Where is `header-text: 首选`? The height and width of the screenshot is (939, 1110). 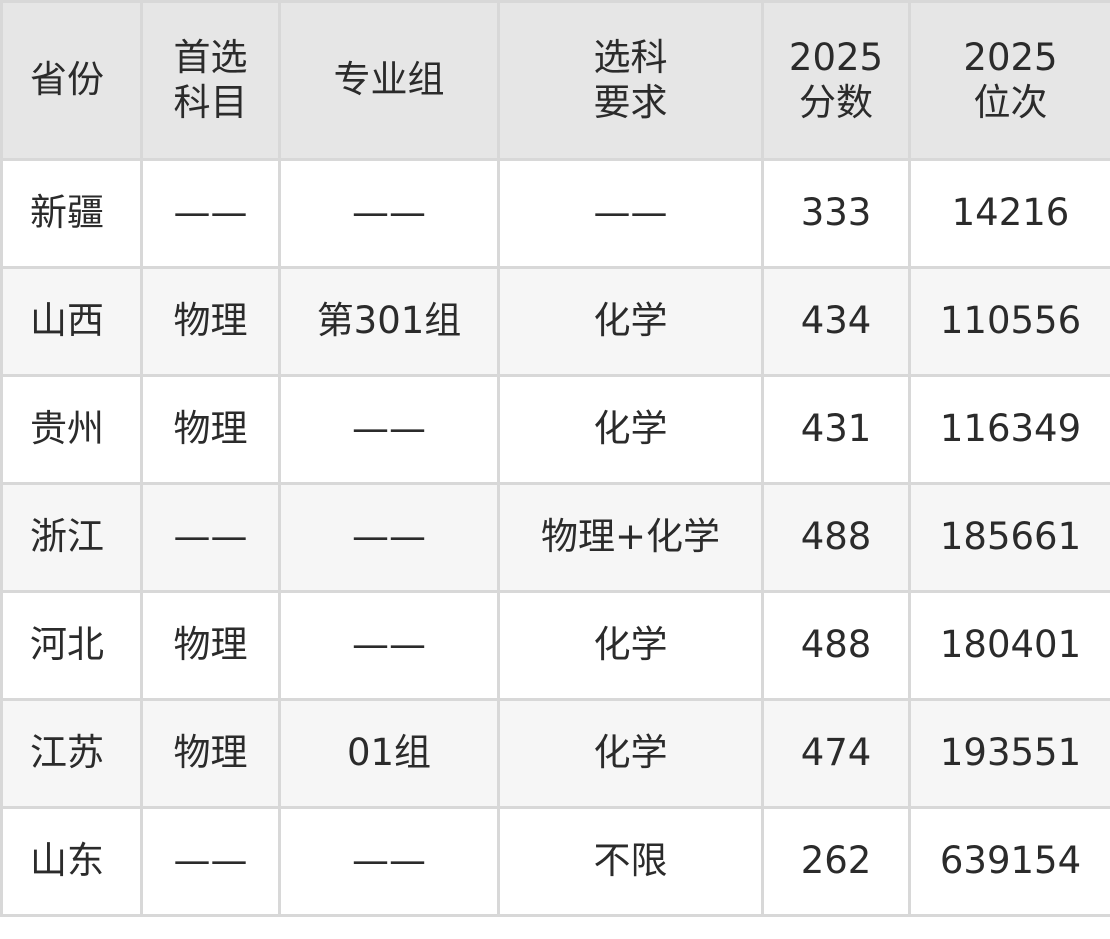
header-text: 首选 is located at coordinates (210, 58).